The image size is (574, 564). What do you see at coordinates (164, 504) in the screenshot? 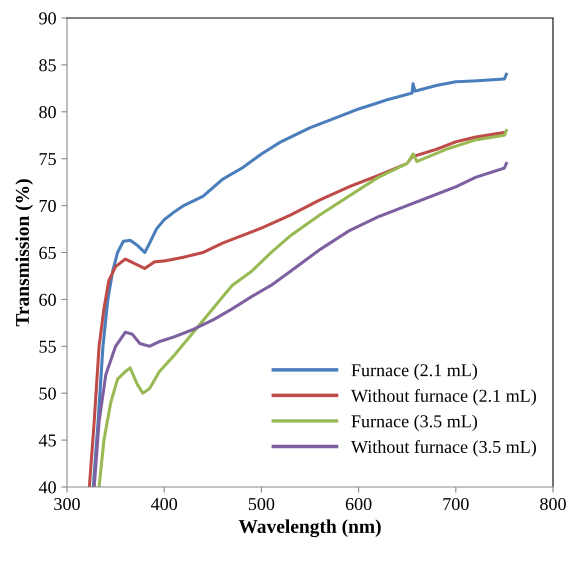
I see `x-tick-label: 400` at bounding box center [164, 504].